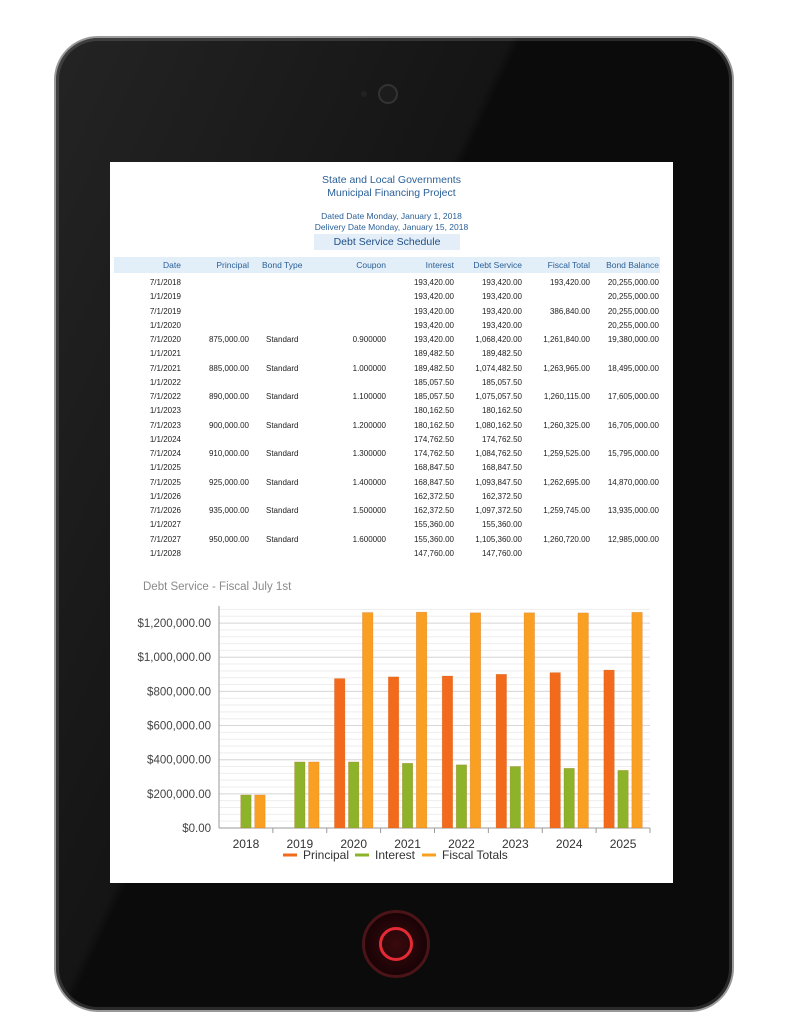  What do you see at coordinates (326, 855) in the screenshot?
I see `legend-label: Principal` at bounding box center [326, 855].